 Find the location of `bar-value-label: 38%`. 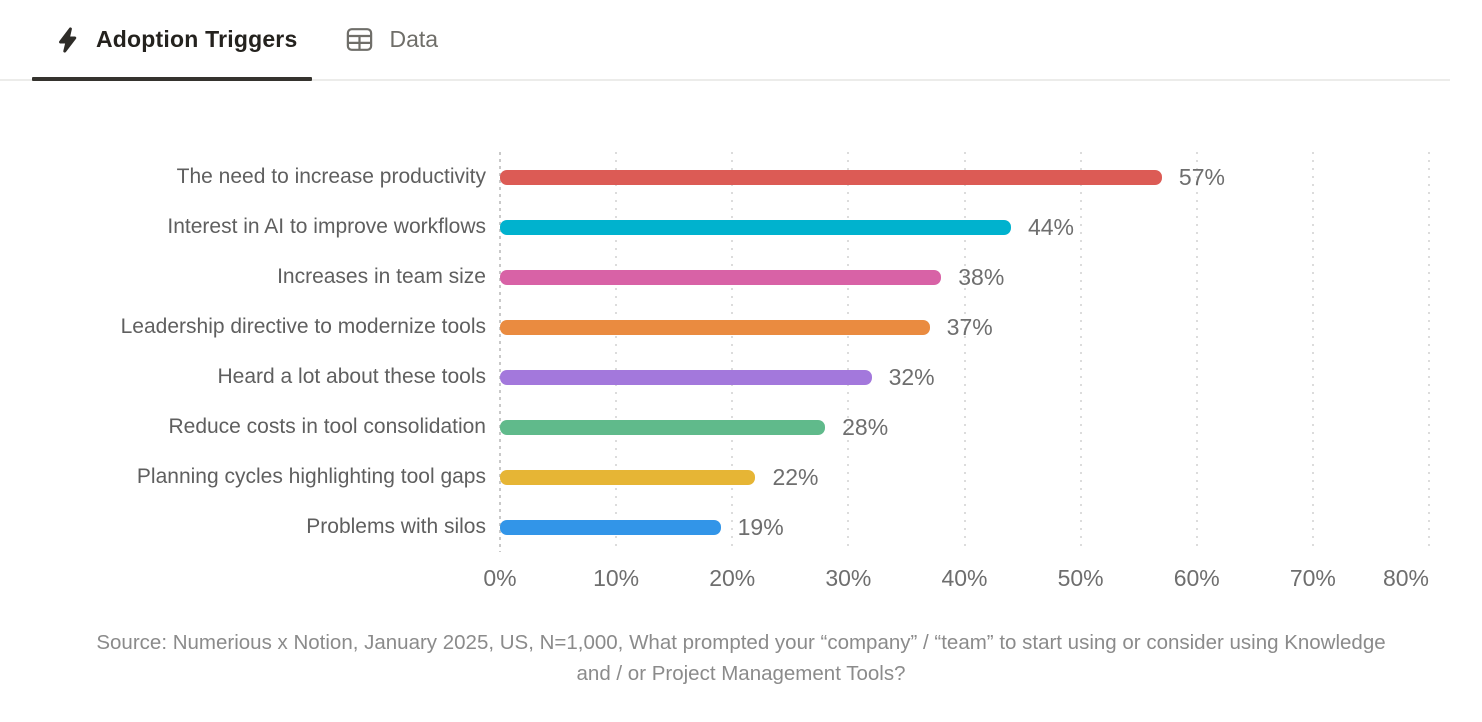

bar-value-label: 38% is located at coordinates (981, 276).